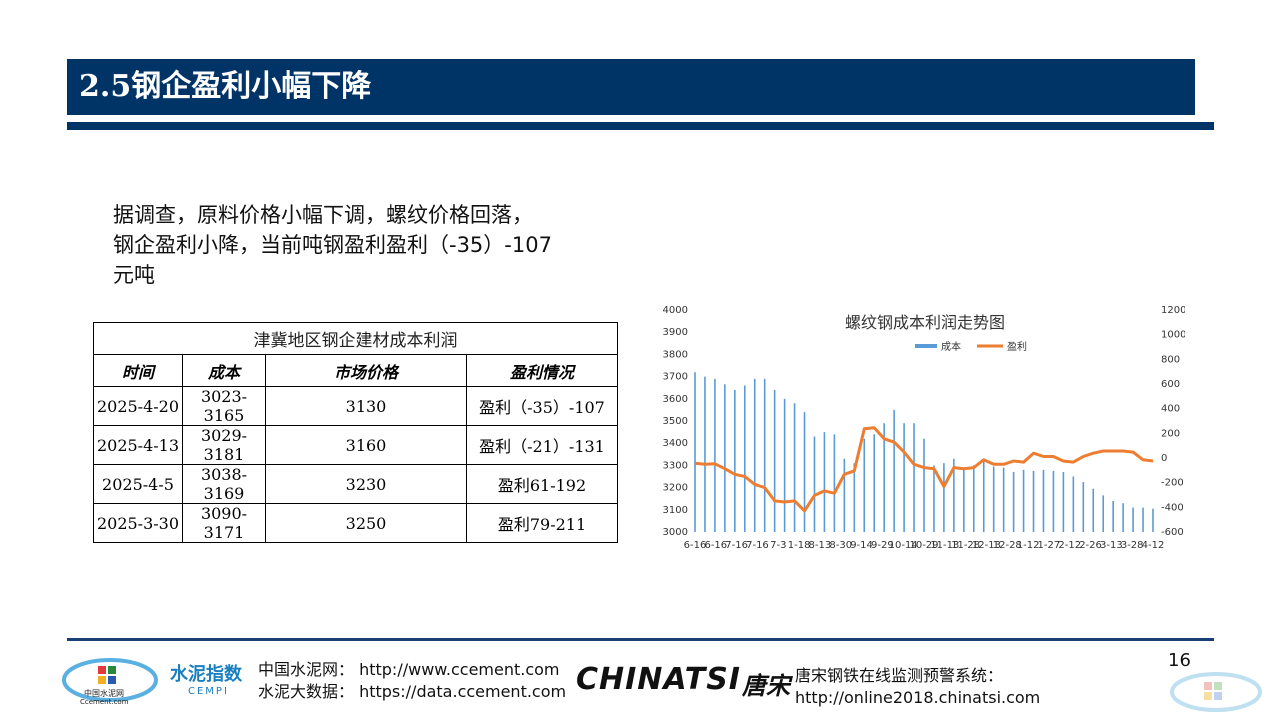 This screenshot has height=720, width=1280. I want to click on chart-legend: 成本 盈利, so click(971, 346).